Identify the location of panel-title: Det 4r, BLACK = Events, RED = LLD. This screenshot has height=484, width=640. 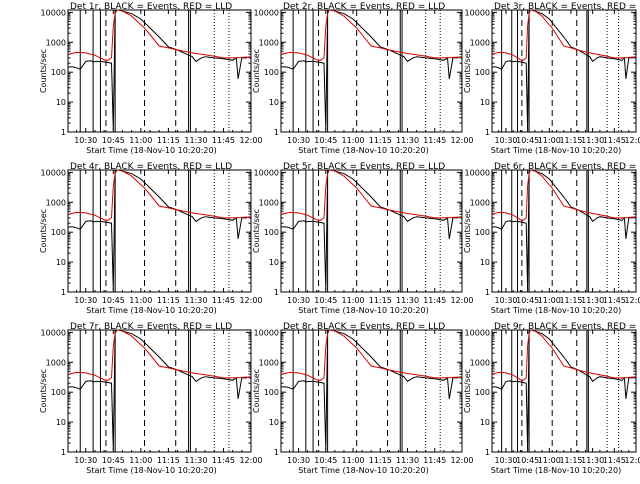
(151, 167).